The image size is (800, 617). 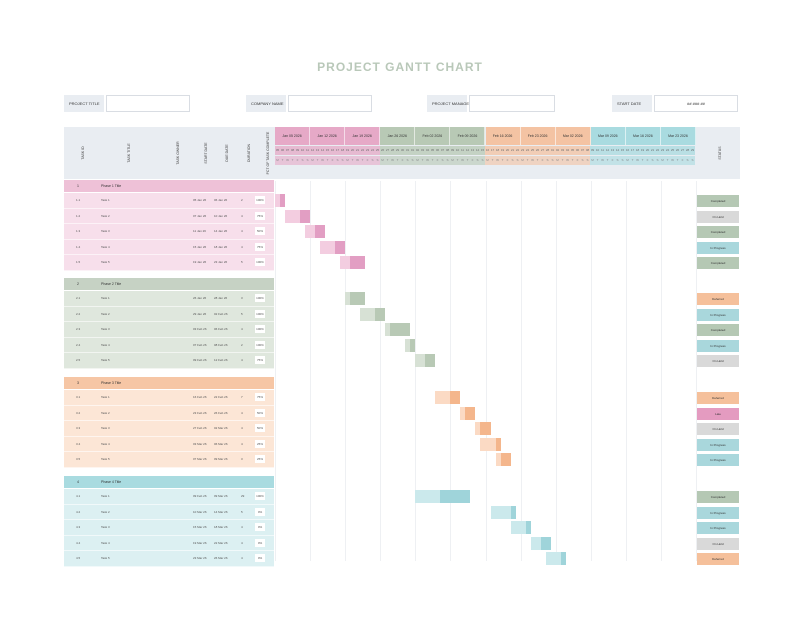 I want to click on task-row: 3.2 Task 2 23 Feb 26 26 Feb 26 4 50%, so click(x=169, y=413).